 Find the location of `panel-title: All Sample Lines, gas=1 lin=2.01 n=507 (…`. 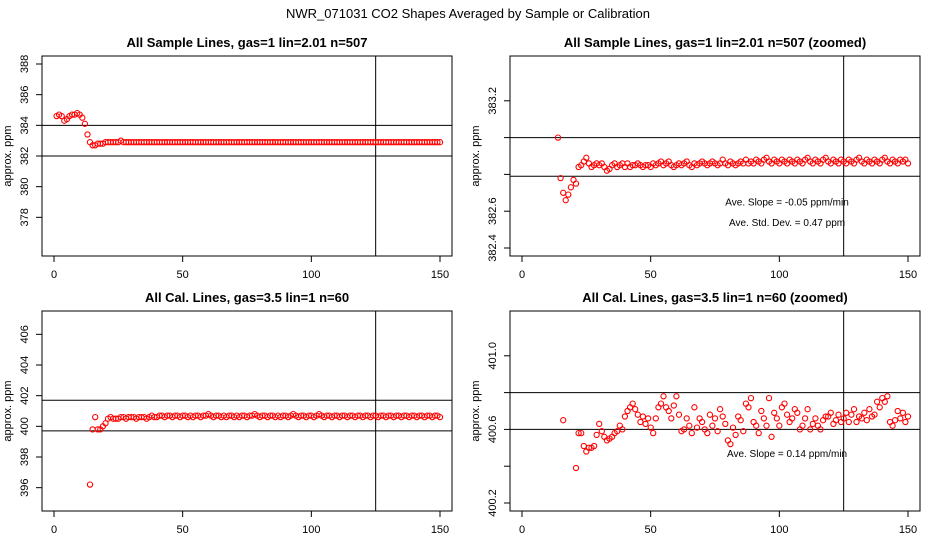

panel-title: All Sample Lines, gas=1 lin=2.01 n=507 (… is located at coordinates (715, 42).